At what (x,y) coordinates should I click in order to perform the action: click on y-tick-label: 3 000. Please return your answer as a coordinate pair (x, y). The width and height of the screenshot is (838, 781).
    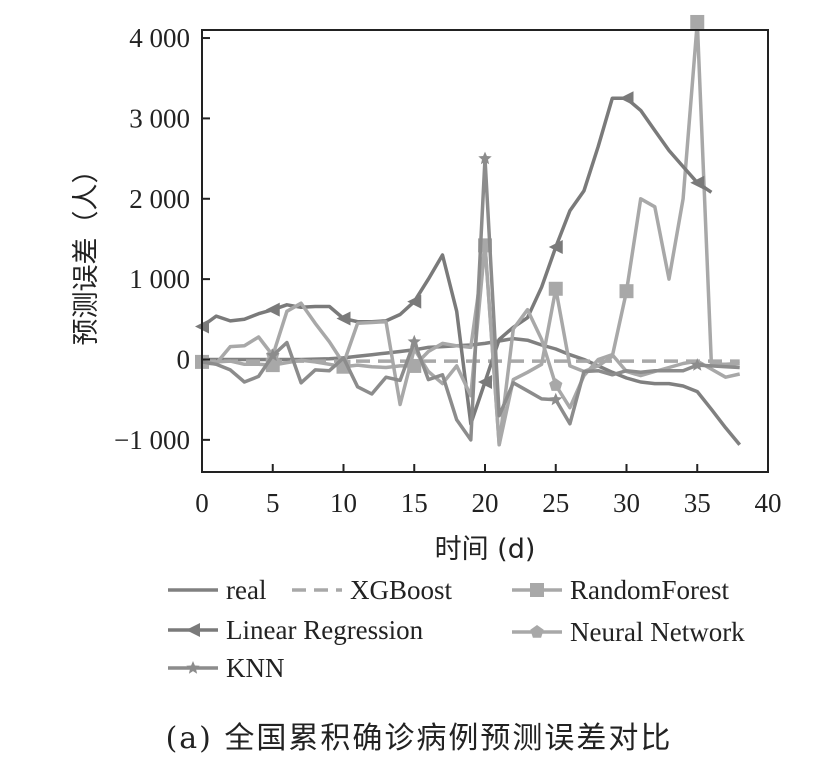
    Looking at the image, I should click on (159, 118).